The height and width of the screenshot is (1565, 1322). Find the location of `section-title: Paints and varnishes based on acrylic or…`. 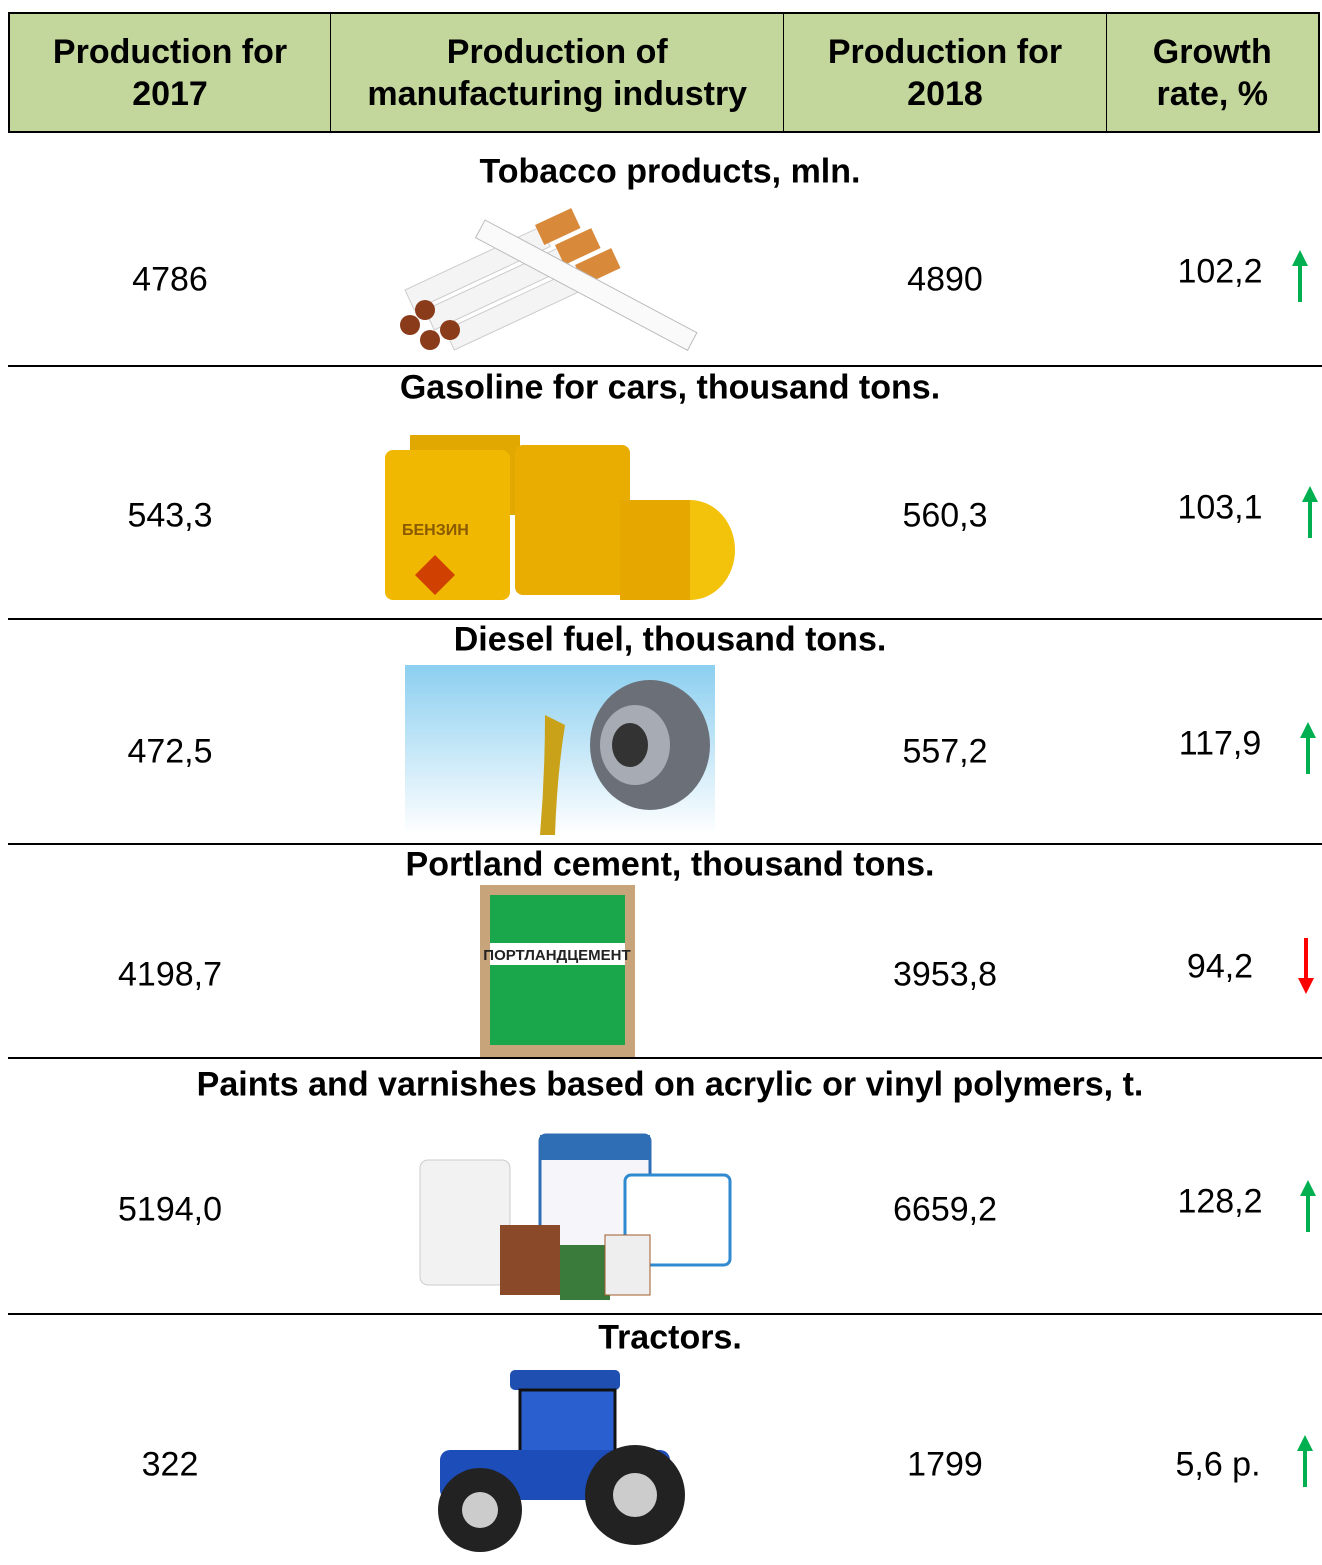

section-title: Paints and varnishes based on acrylic or… is located at coordinates (670, 1084).